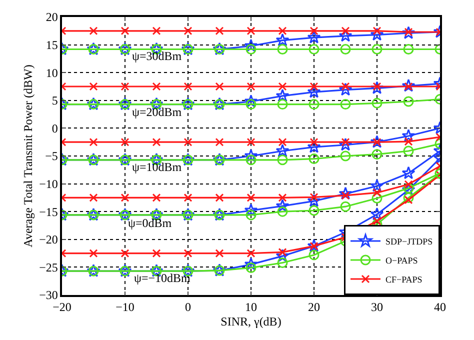  What do you see at coordinates (52, 45) in the screenshot?
I see `y-tick-label: 15` at bounding box center [52, 45].